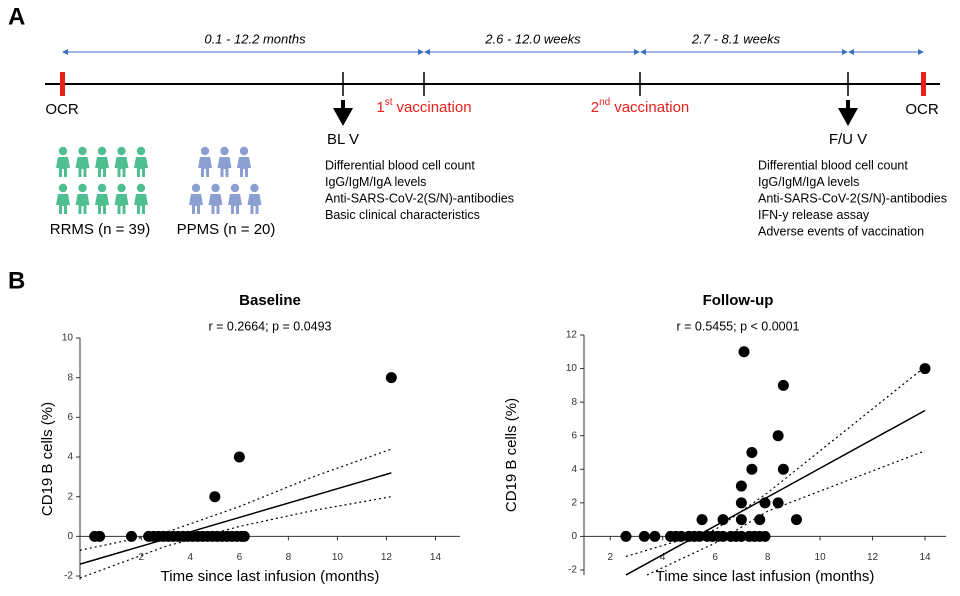 The height and width of the screenshot is (596, 960). I want to click on interval-label: 2.7 - 8.1 weeks, so click(736, 38).